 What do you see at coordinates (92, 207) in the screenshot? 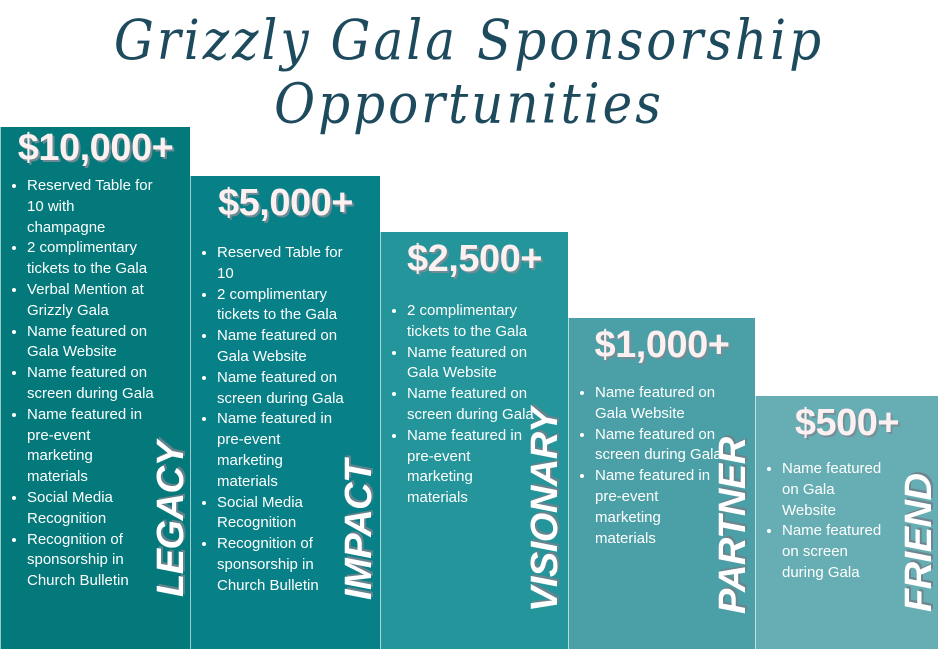
I see `benefit-item: Reserved Table for 10 with champagne` at bounding box center [92, 207].